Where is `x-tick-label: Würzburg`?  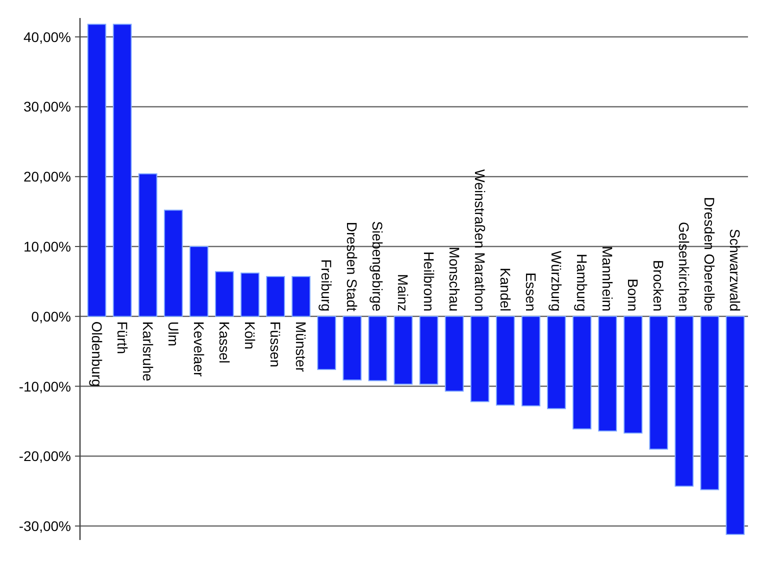
x-tick-label: Würzburg is located at coordinates (556, 281).